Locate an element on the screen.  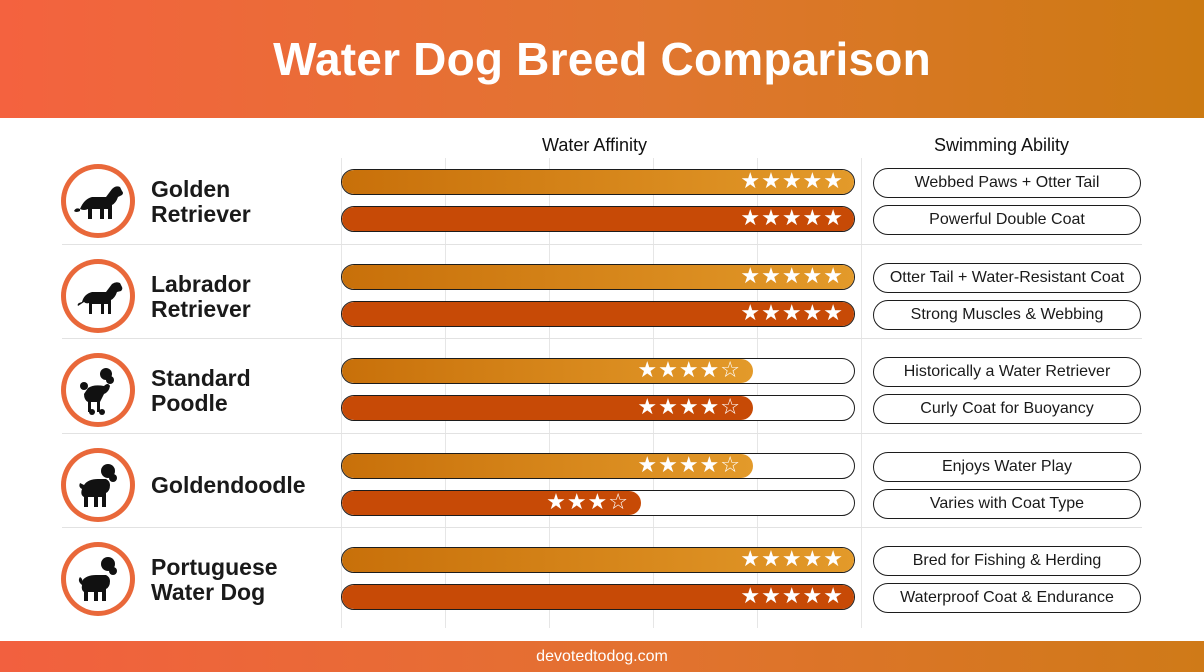
bar-fill: ★★★☆ is located at coordinates (491, 502).